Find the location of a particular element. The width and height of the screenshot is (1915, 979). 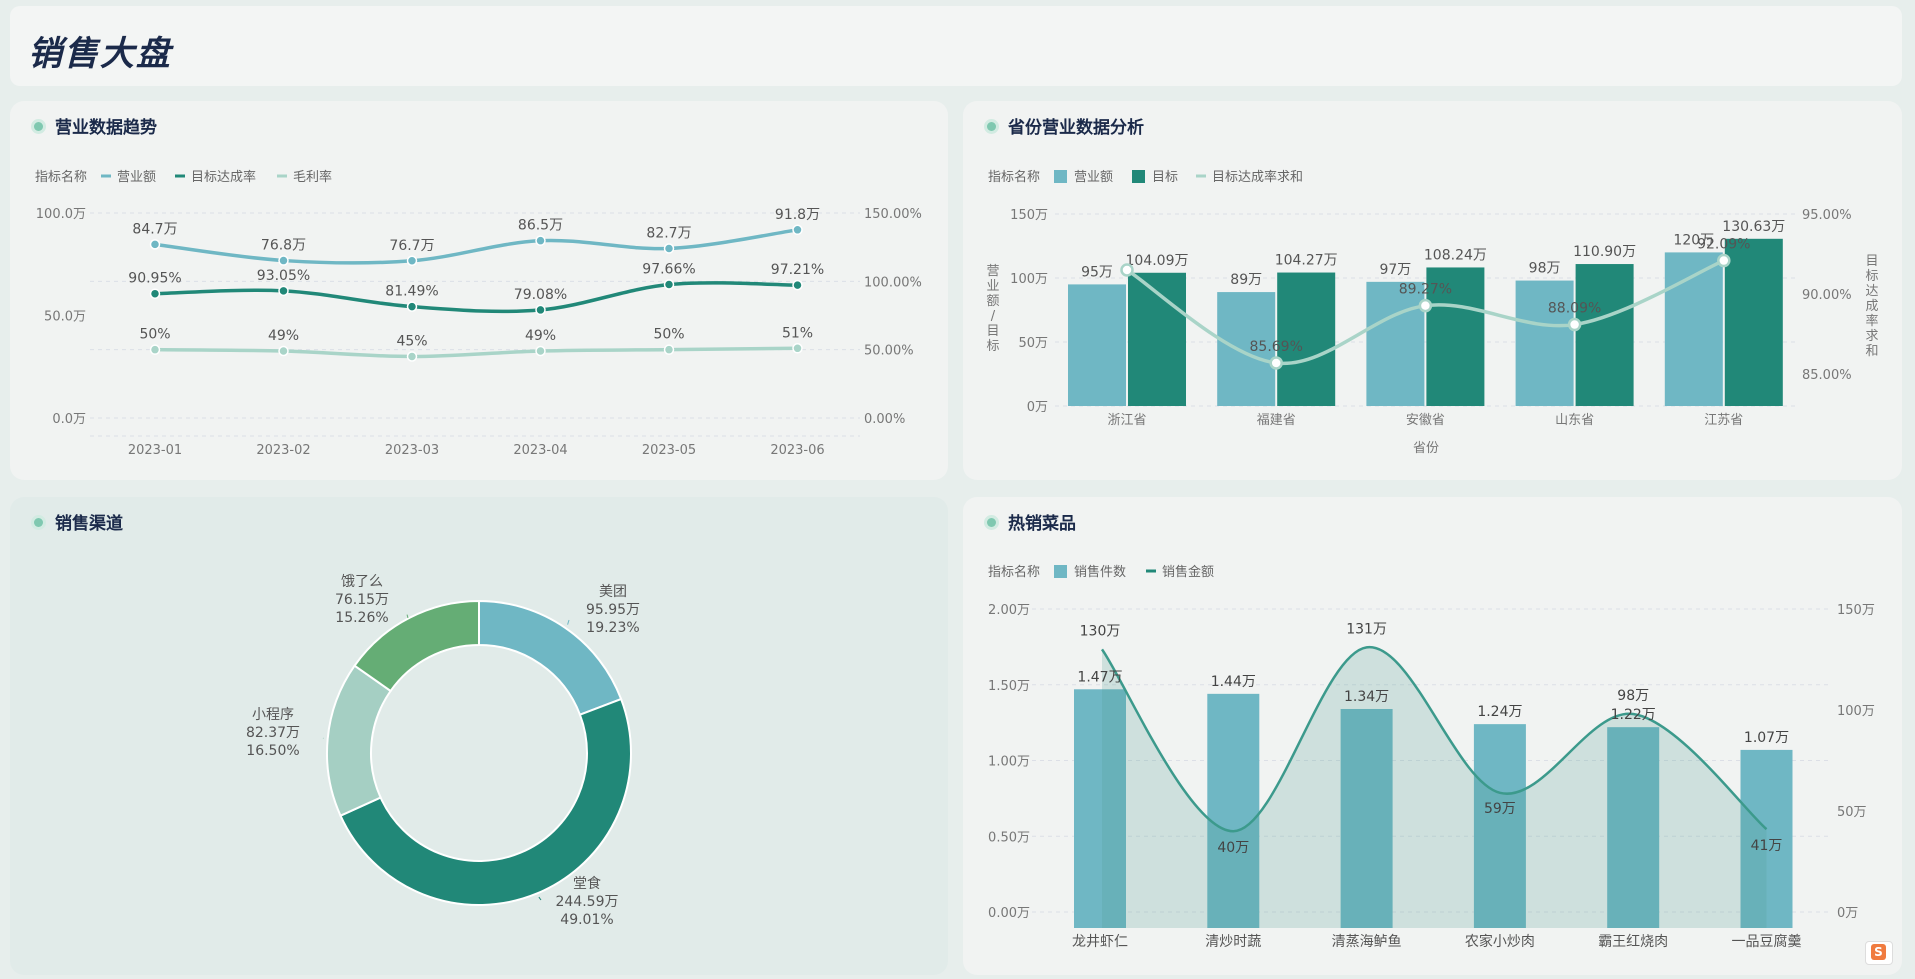

s-logo-icon: S is located at coordinates (1878, 952).